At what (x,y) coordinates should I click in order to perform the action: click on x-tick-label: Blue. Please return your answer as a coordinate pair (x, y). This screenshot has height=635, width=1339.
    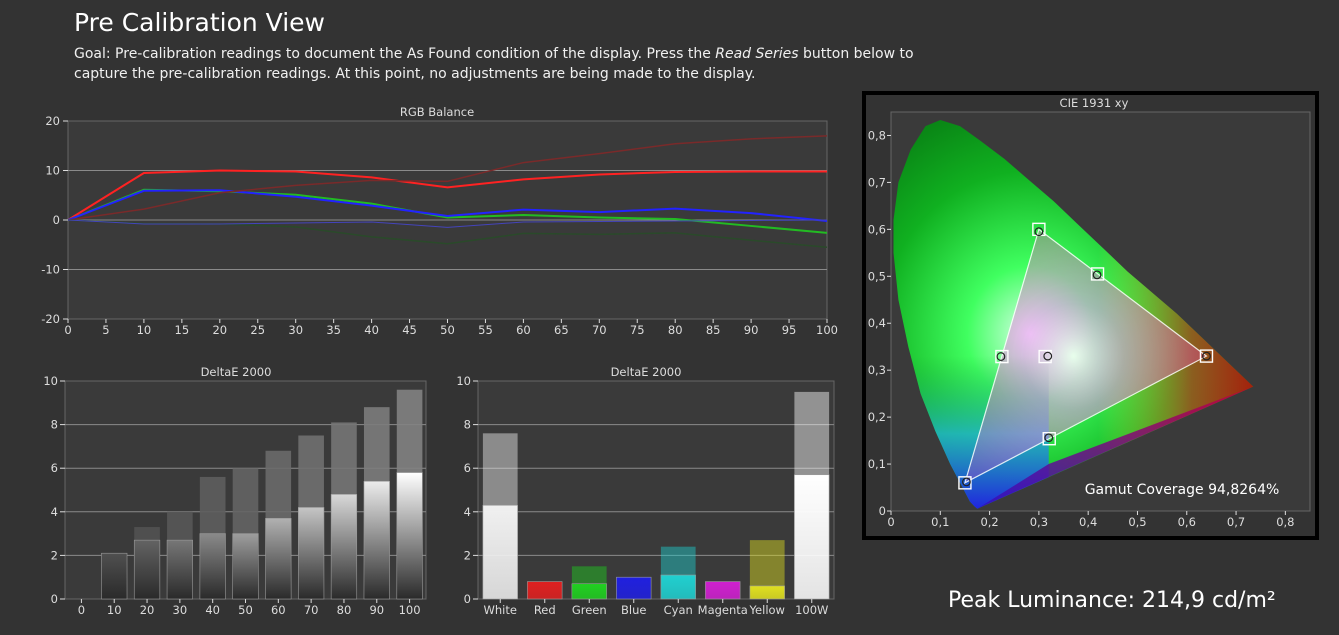
    Looking at the image, I should click on (633, 610).